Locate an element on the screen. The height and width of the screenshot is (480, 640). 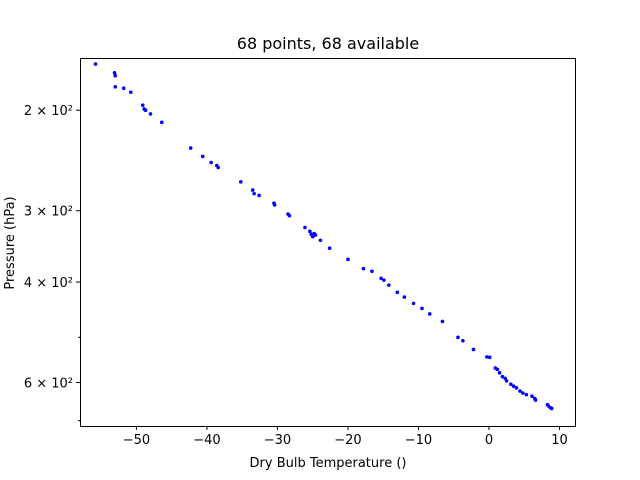
y-tick-label: 6 × 10² is located at coordinates (48, 384).